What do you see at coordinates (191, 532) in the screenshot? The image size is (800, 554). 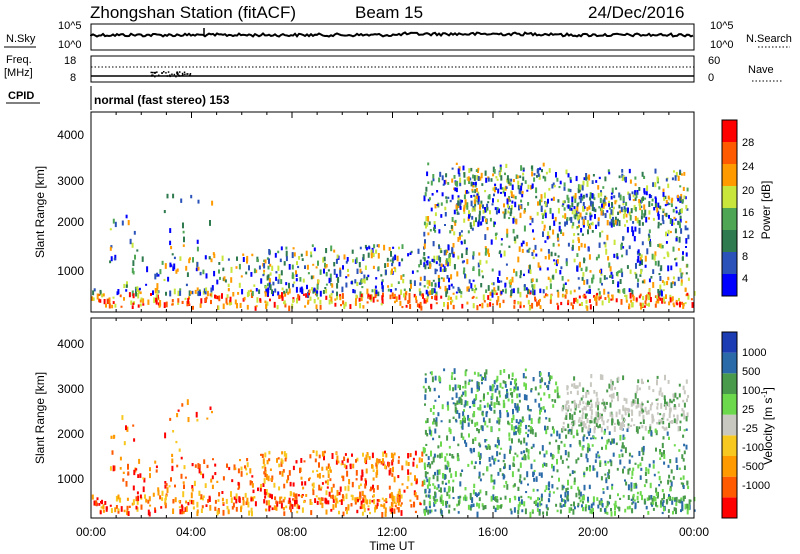 I see `time-tick-0400: 04:00` at bounding box center [191, 532].